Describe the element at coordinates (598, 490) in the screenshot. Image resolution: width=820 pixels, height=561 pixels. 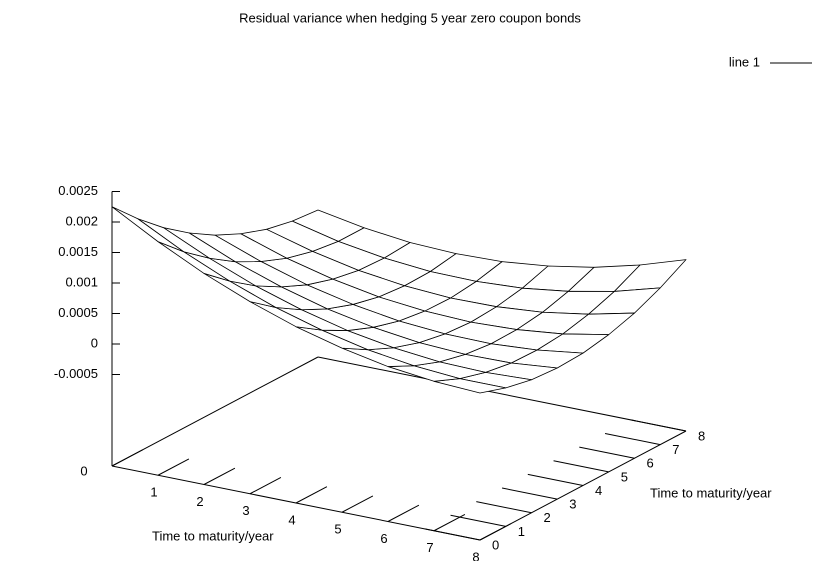
I see `y-tick-label: 4` at that location.